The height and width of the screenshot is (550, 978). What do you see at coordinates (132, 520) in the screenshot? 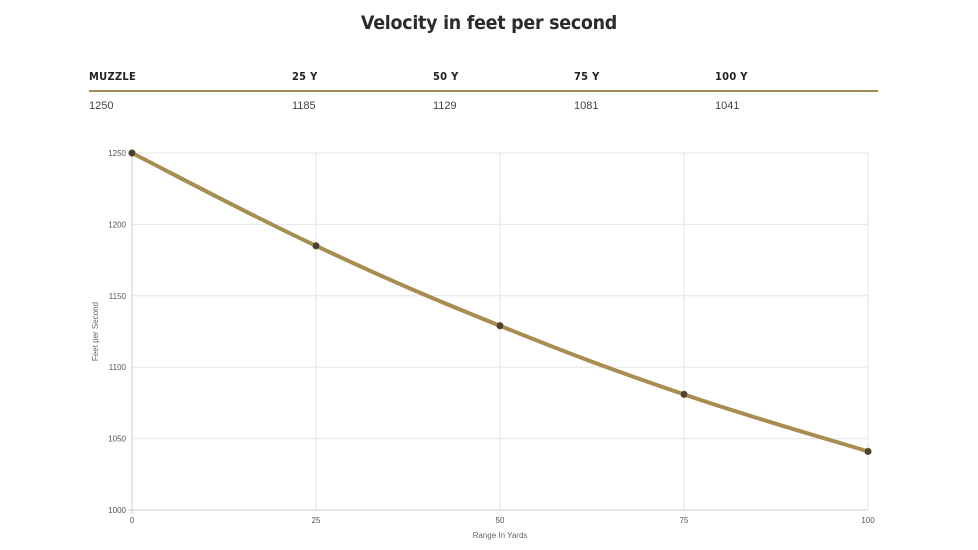
I see `x-tick-label: 0` at bounding box center [132, 520].